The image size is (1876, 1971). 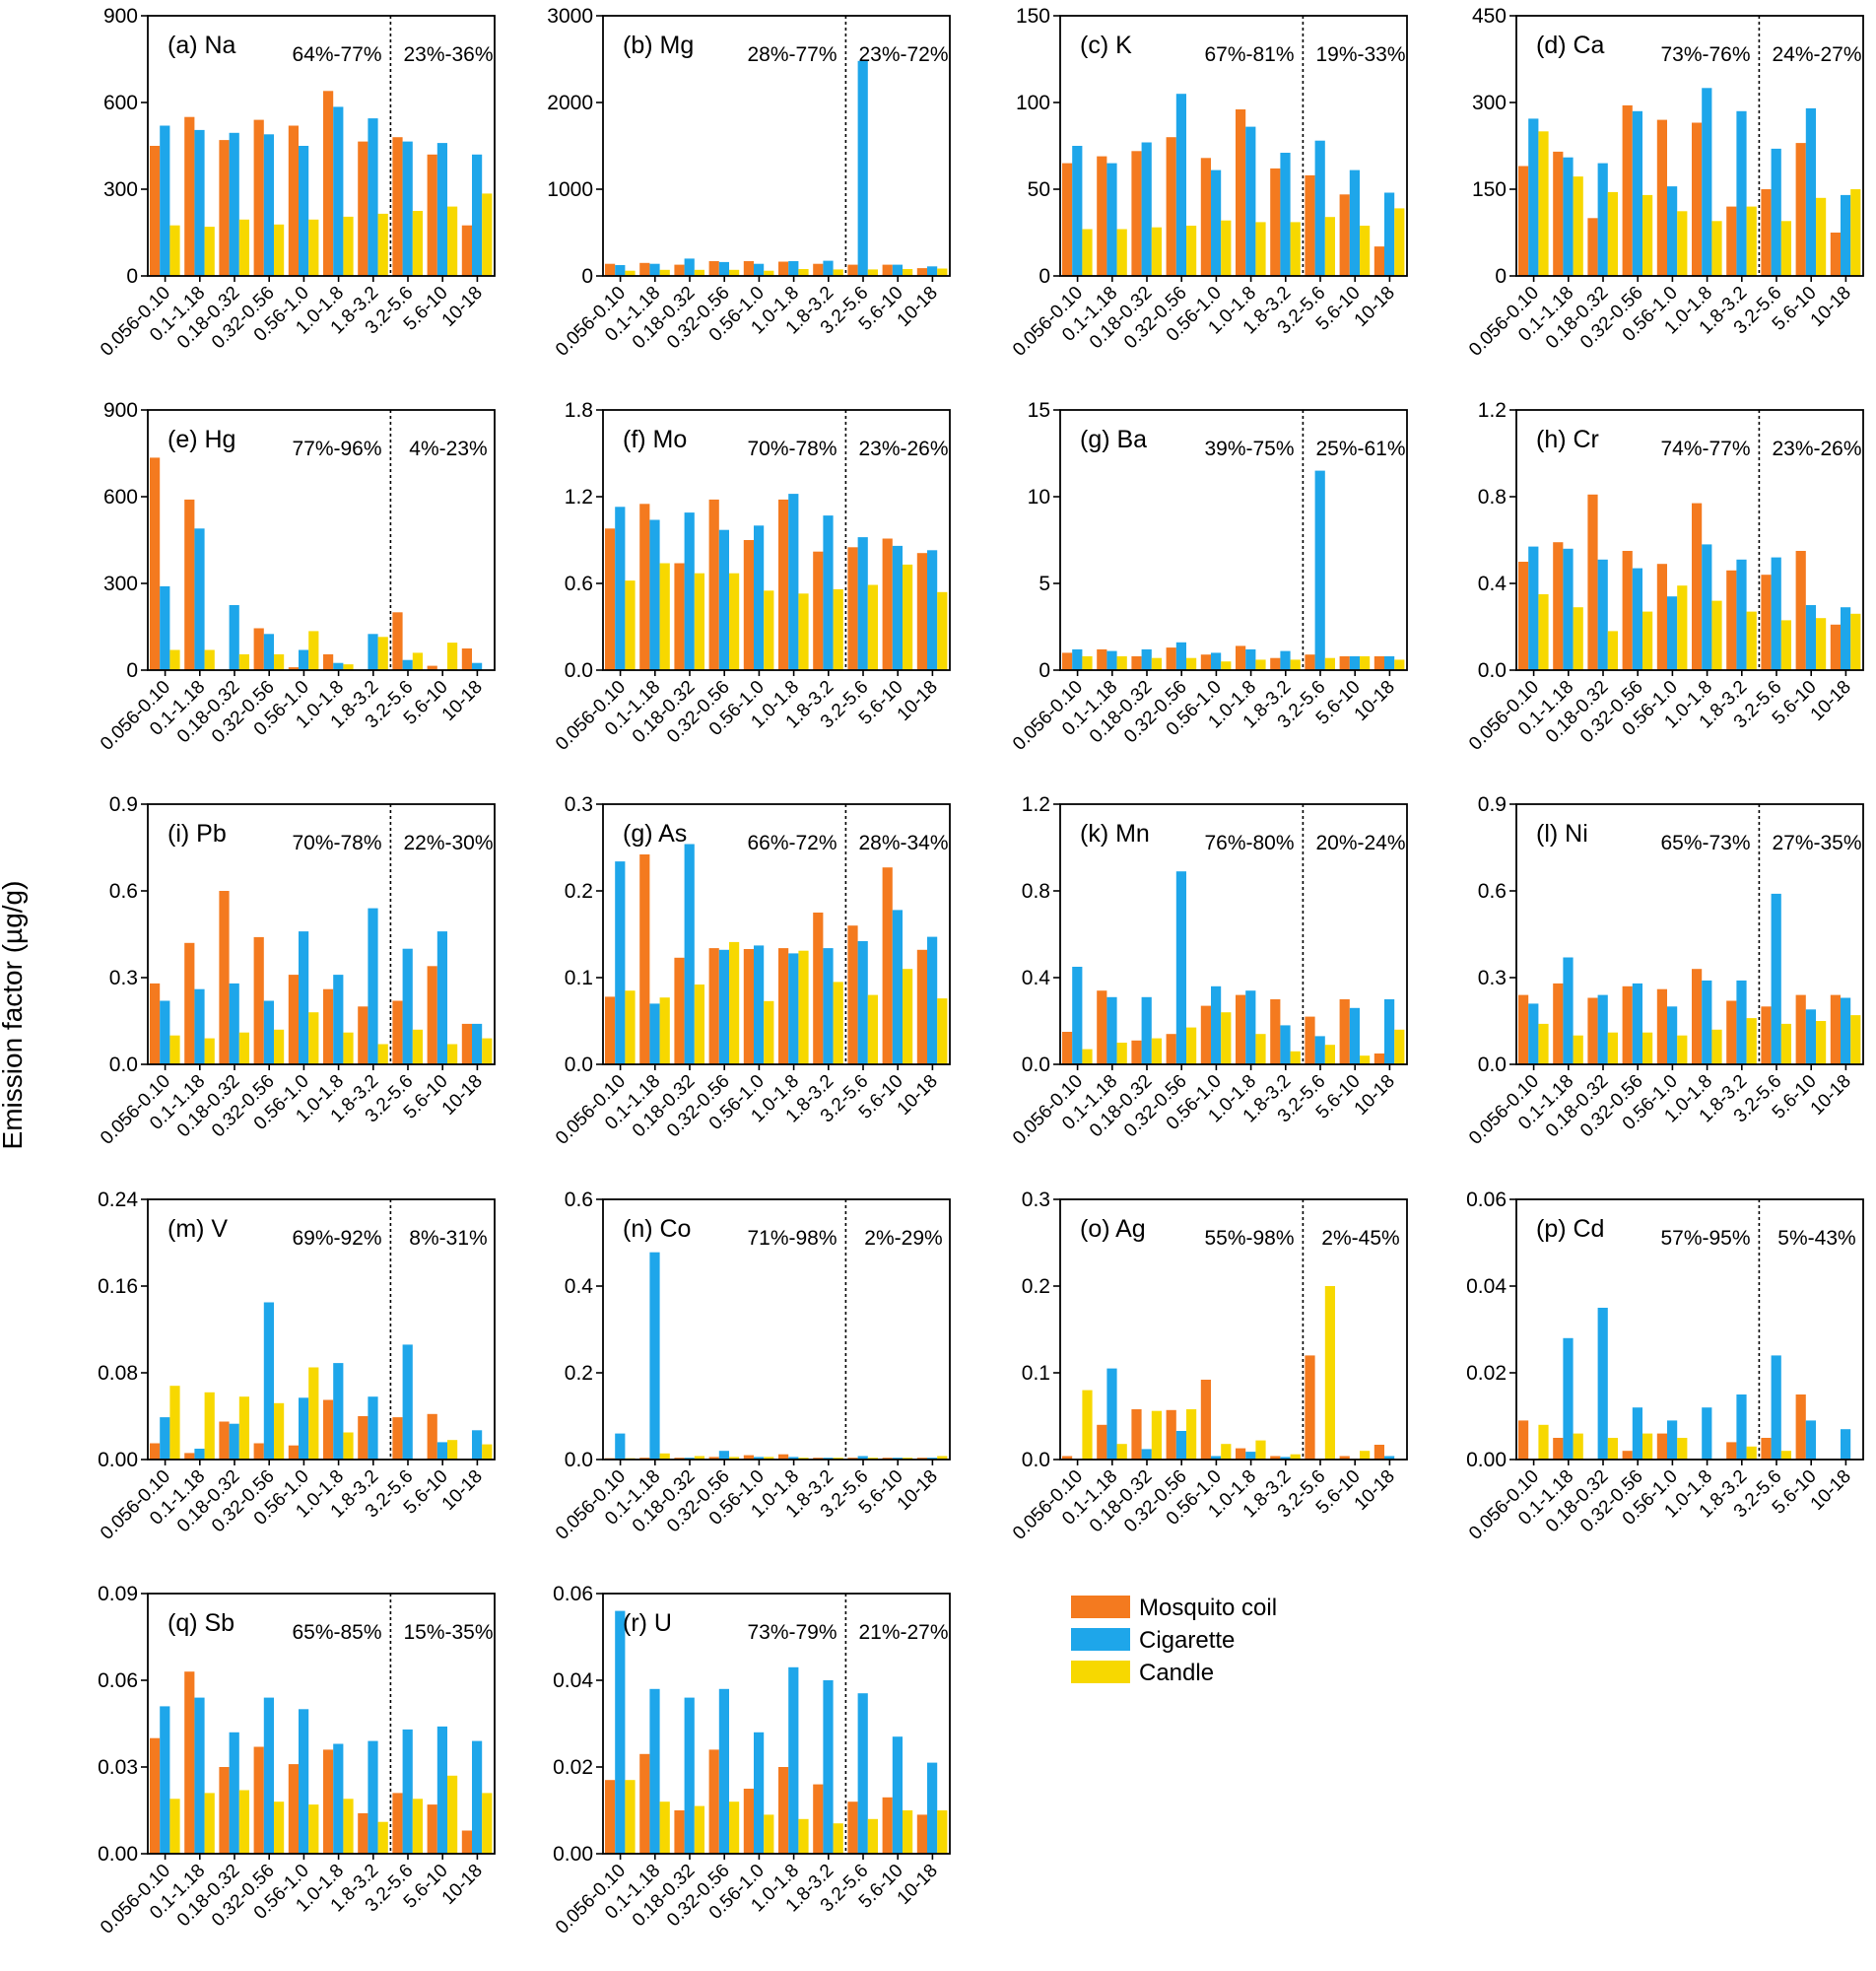 I want to click on y-tick-label: 0.0, so click(x=579, y=1064).